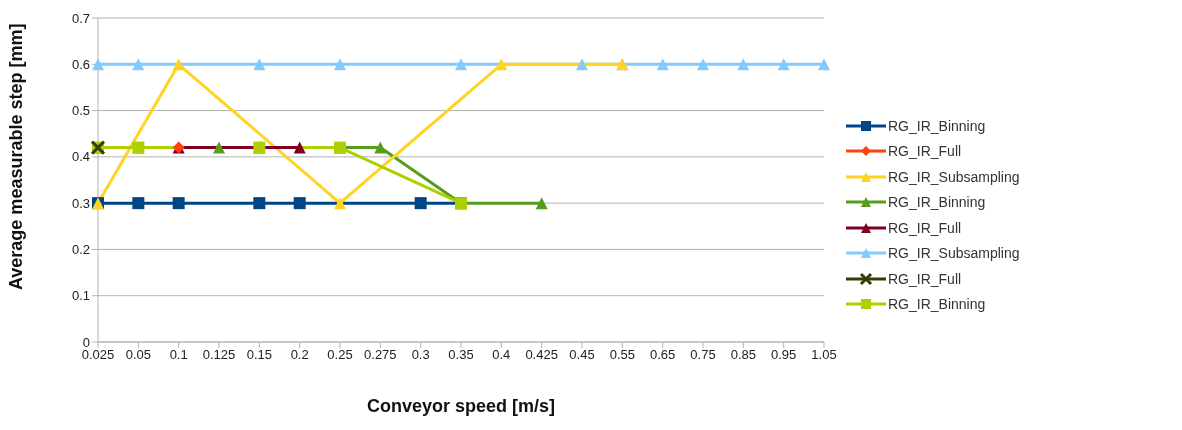 The image size is (1182, 430). I want to click on y-tick-label: 0, so click(86, 342).